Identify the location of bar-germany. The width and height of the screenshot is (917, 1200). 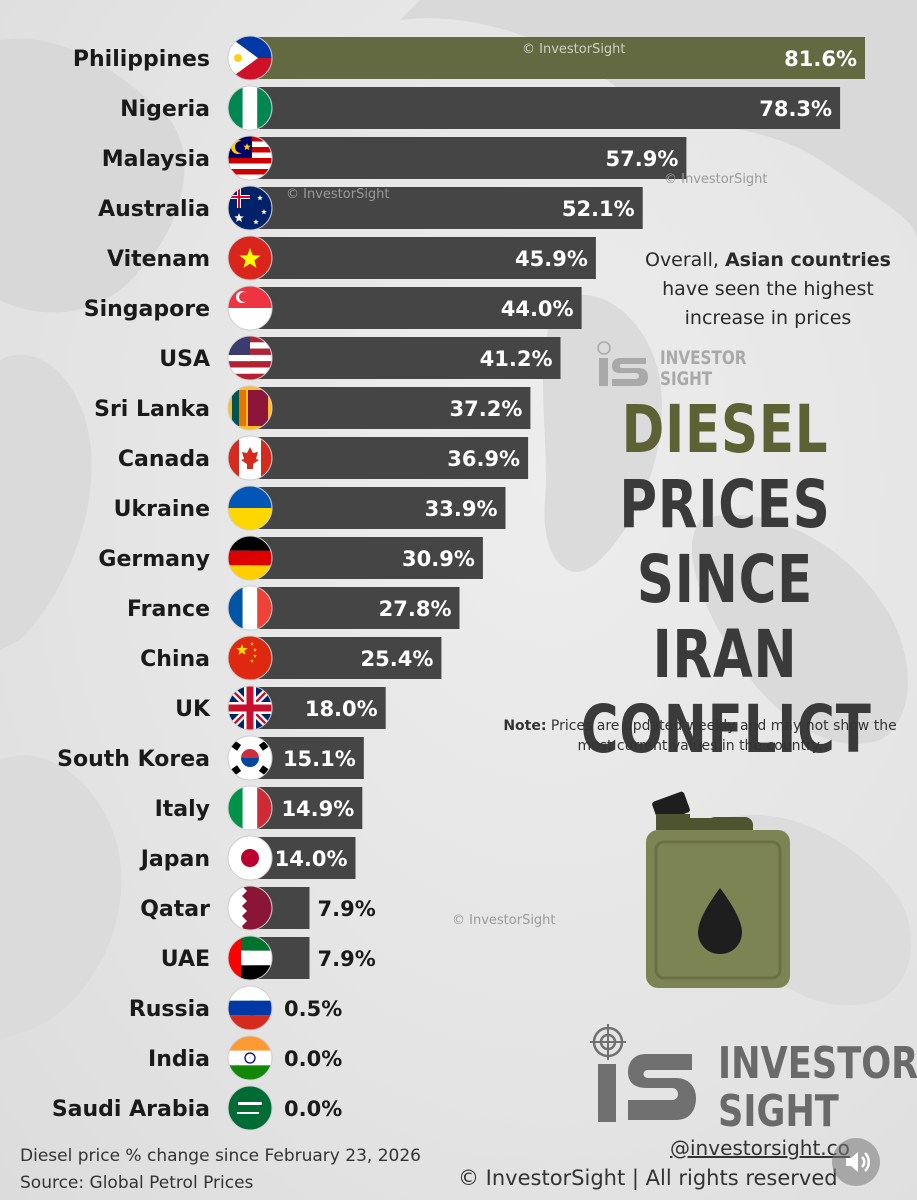
(366, 558).